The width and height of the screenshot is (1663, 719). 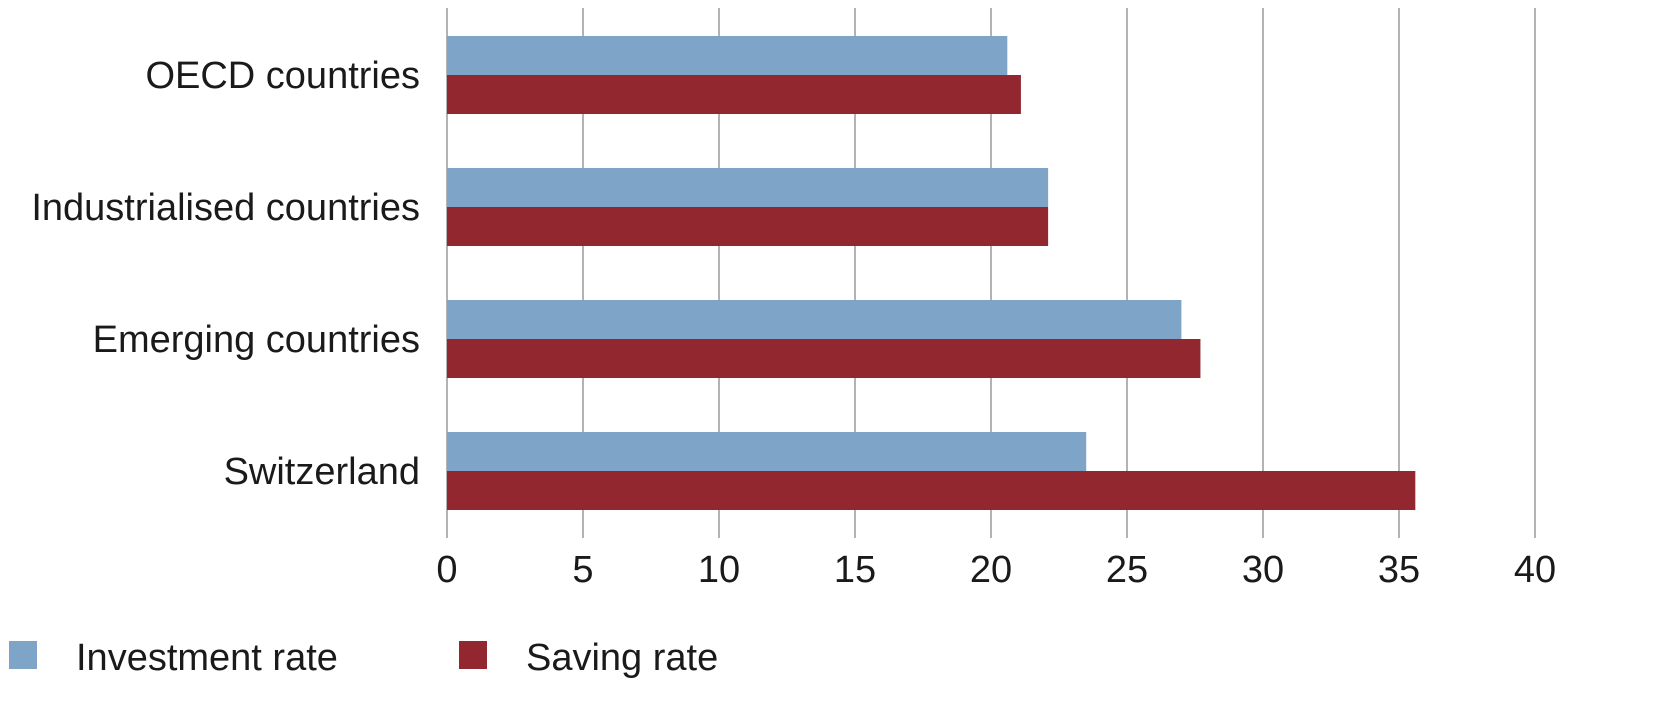 I want to click on x-tick-label: 15, so click(x=855, y=570).